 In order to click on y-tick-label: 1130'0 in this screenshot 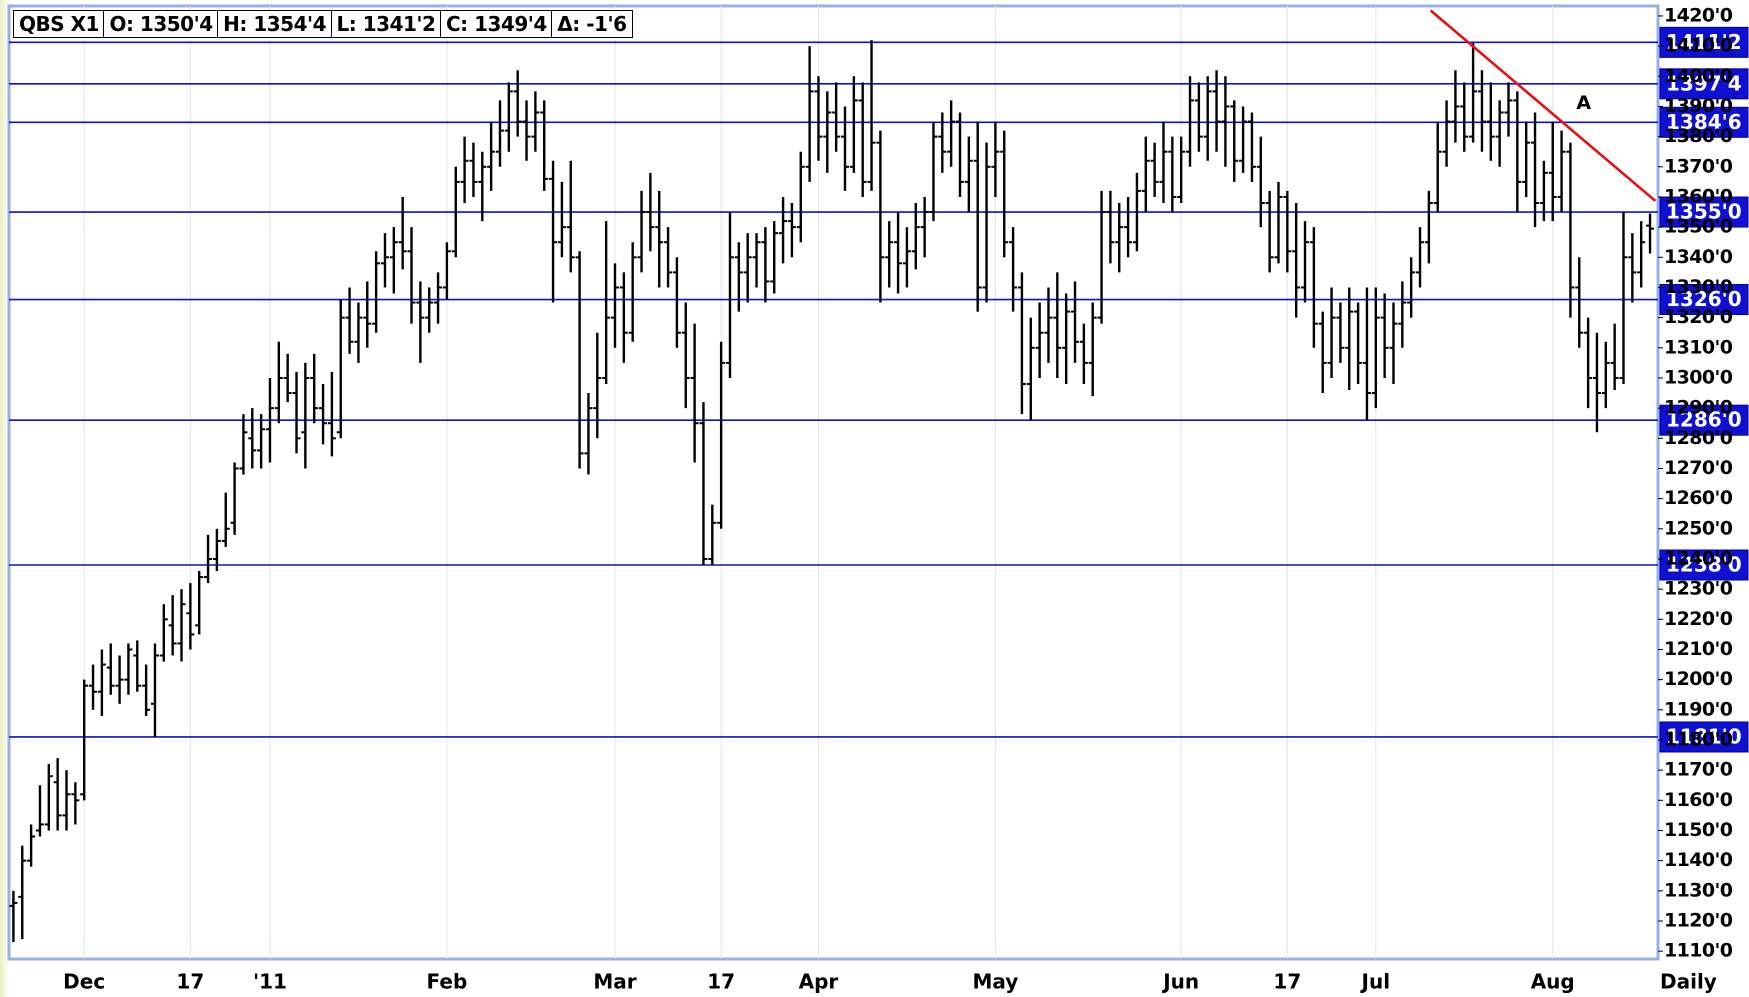, I will do `click(1698, 890)`.